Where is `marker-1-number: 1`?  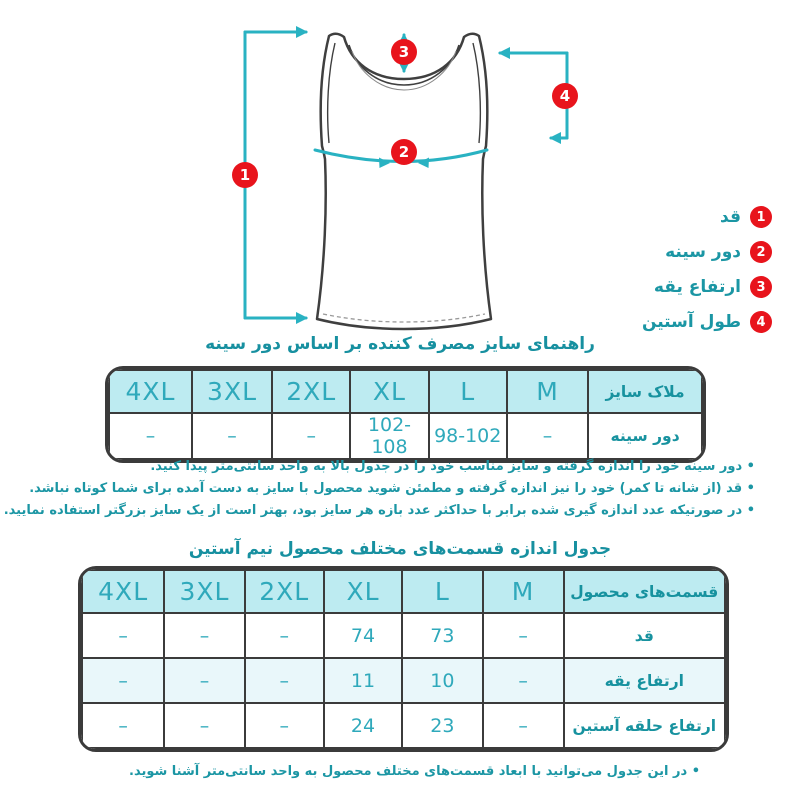
marker-1-number: 1 is located at coordinates (245, 174).